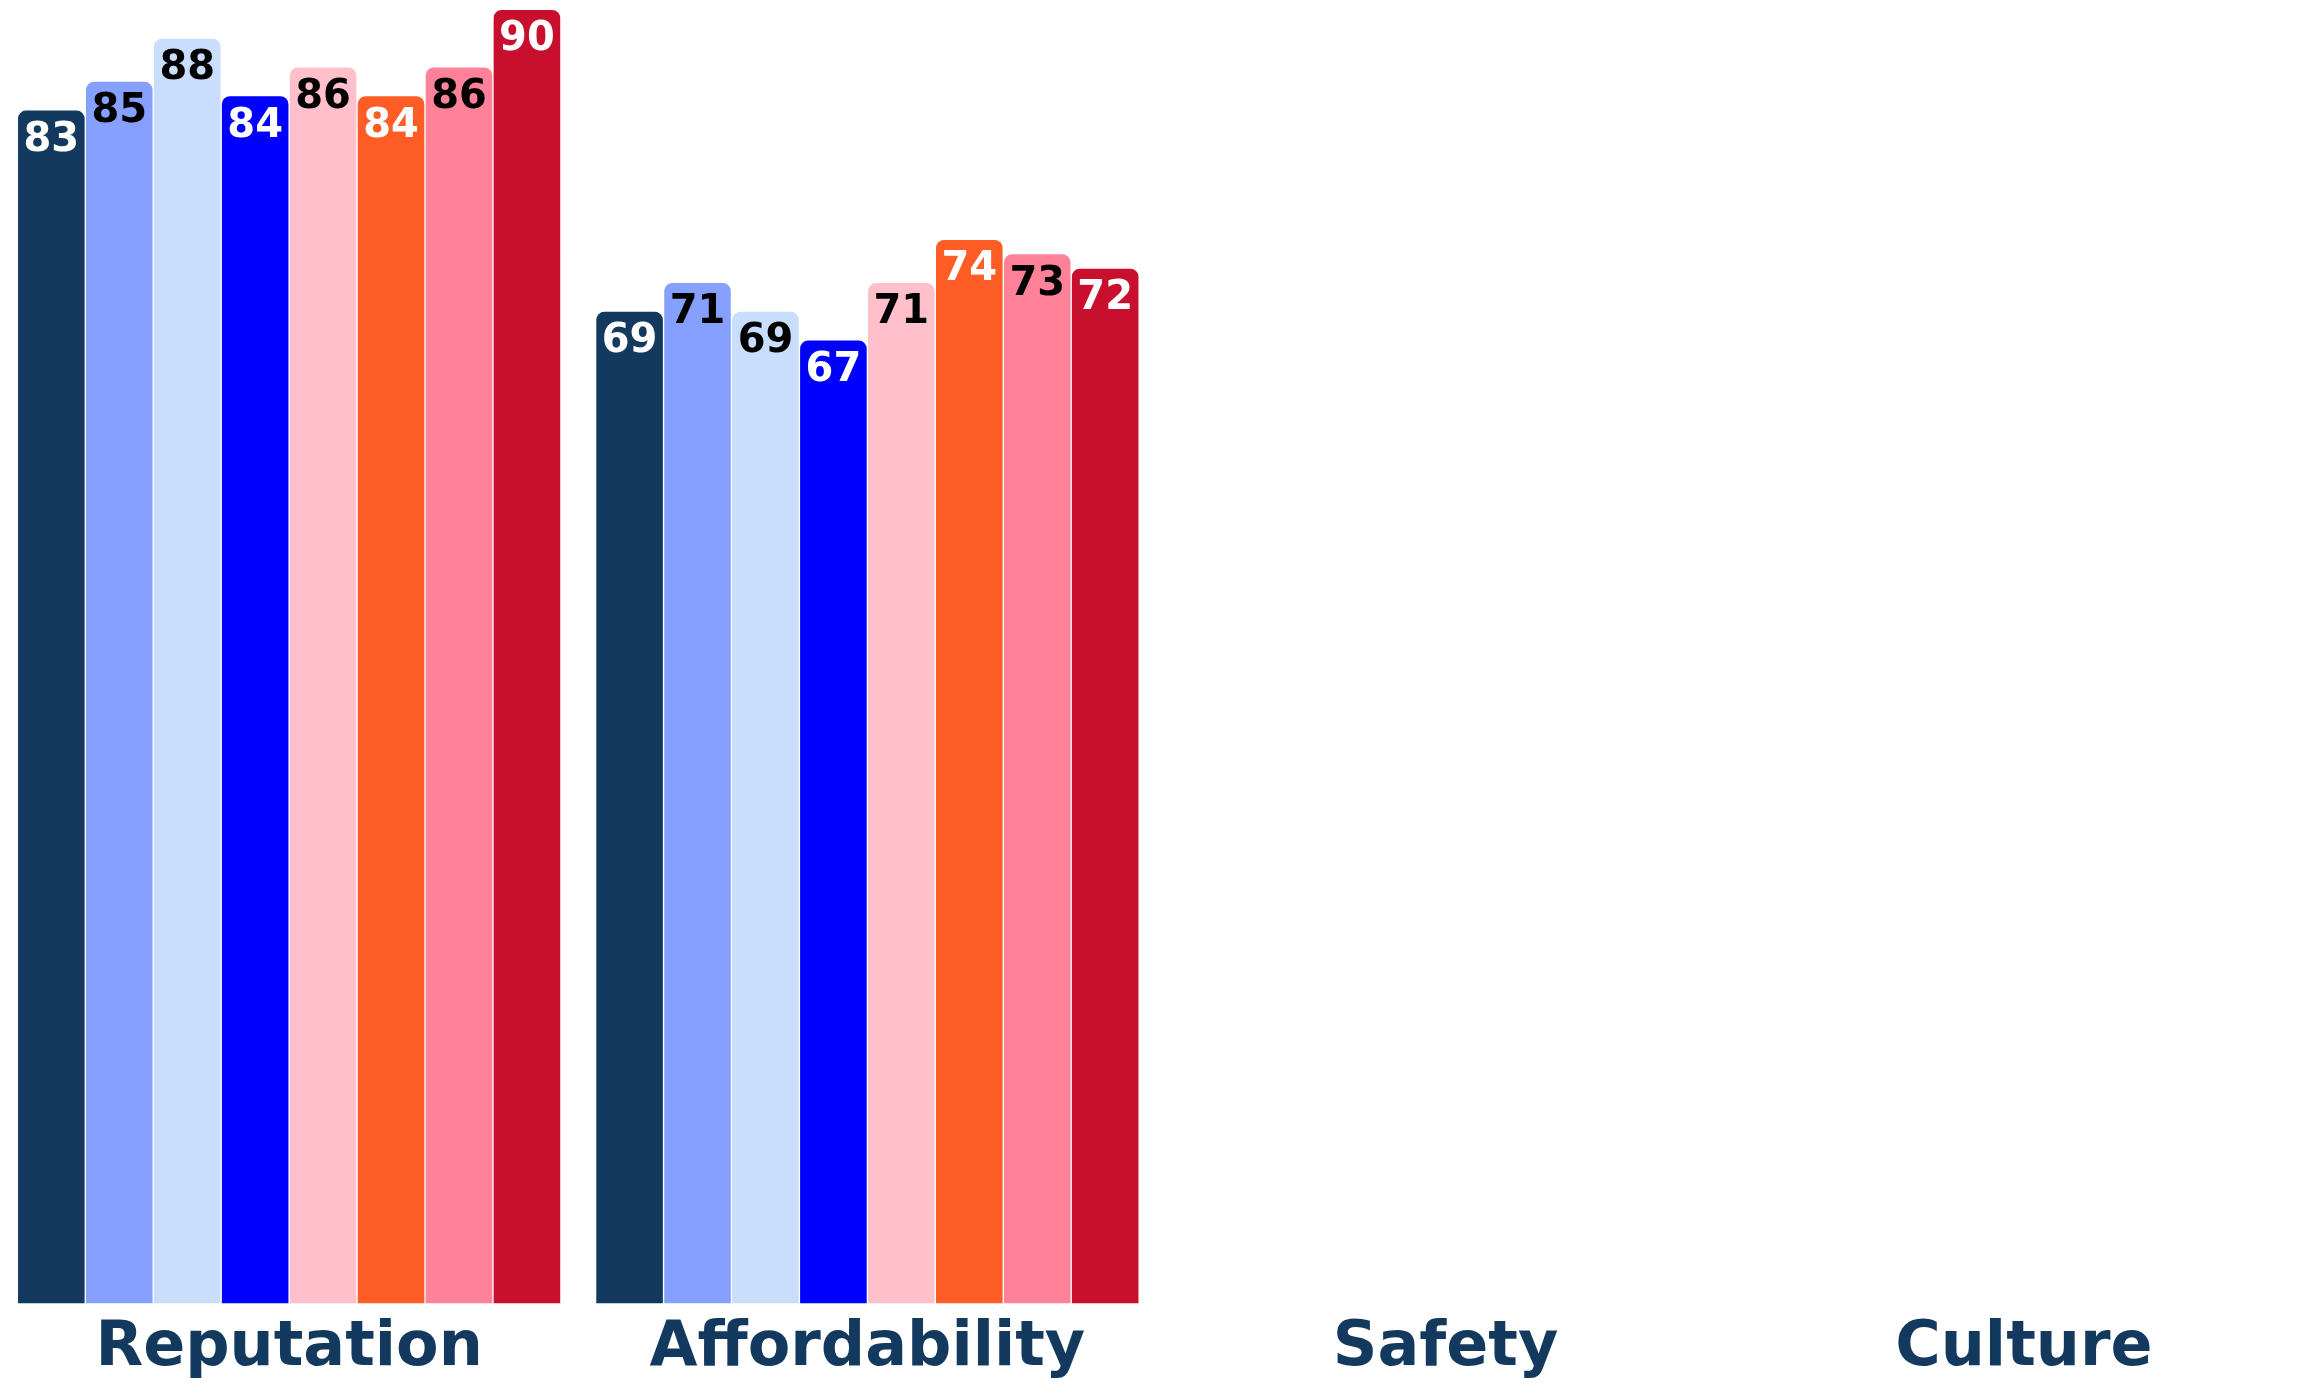  I want to click on data-label: 83, so click(51, 137).